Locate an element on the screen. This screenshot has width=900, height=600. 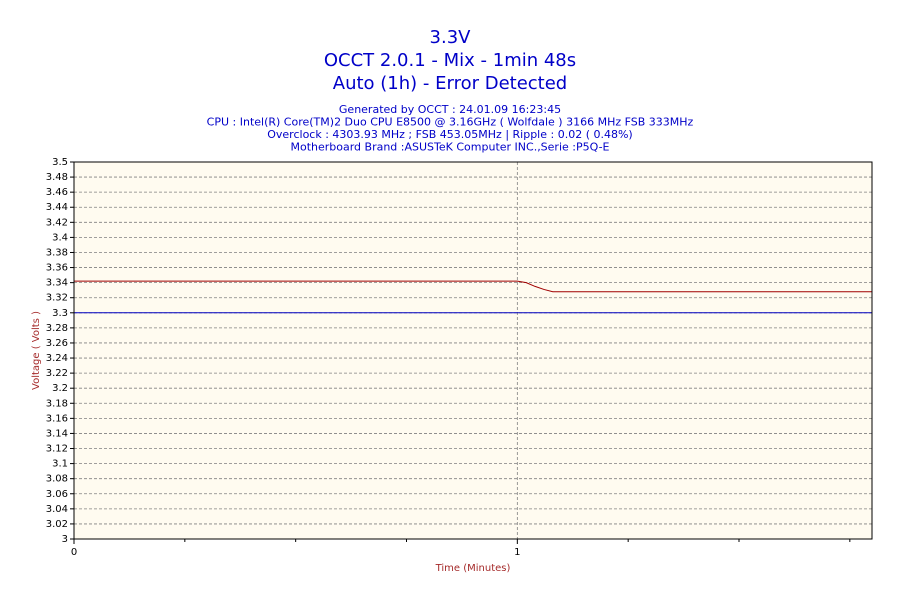
x-tick-label: 1 is located at coordinates (517, 552).